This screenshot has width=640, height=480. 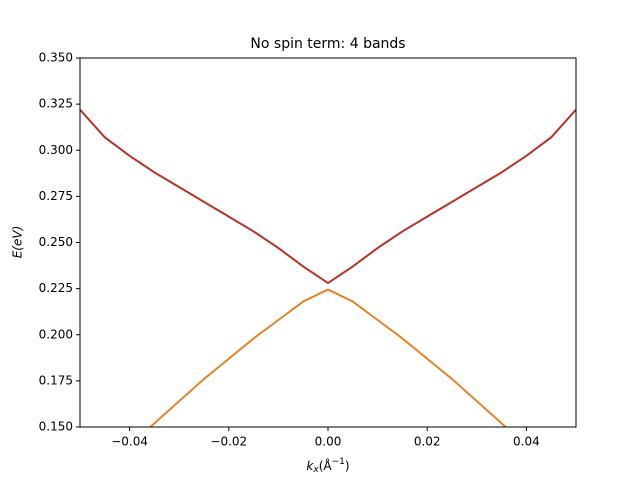 I want to click on x-label-sup: −1, so click(x=338, y=462).